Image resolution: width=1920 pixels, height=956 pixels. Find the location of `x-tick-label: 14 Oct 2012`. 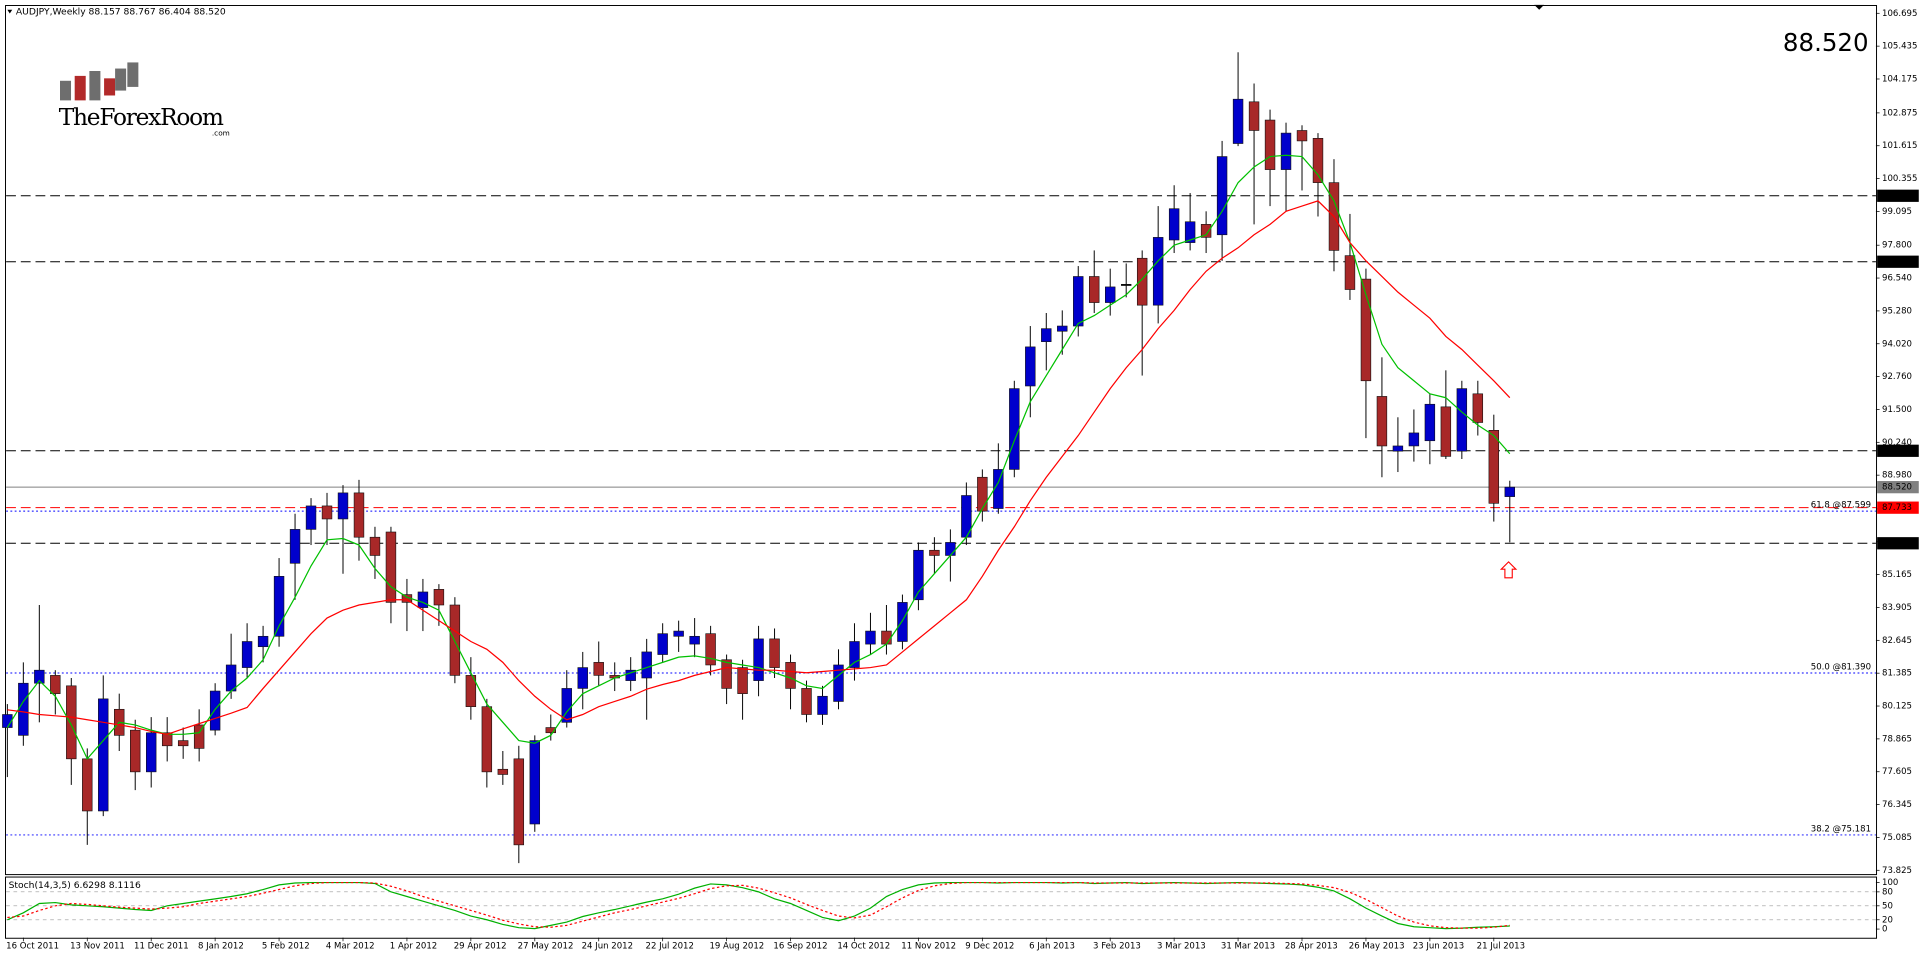

x-tick-label: 14 Oct 2012 is located at coordinates (863, 947).